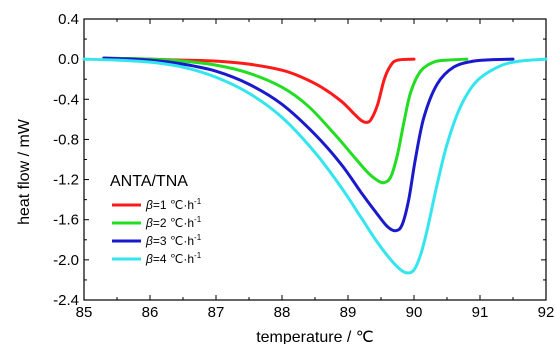 The height and width of the screenshot is (349, 556). I want to click on x-tick-label: 87, so click(216, 312).